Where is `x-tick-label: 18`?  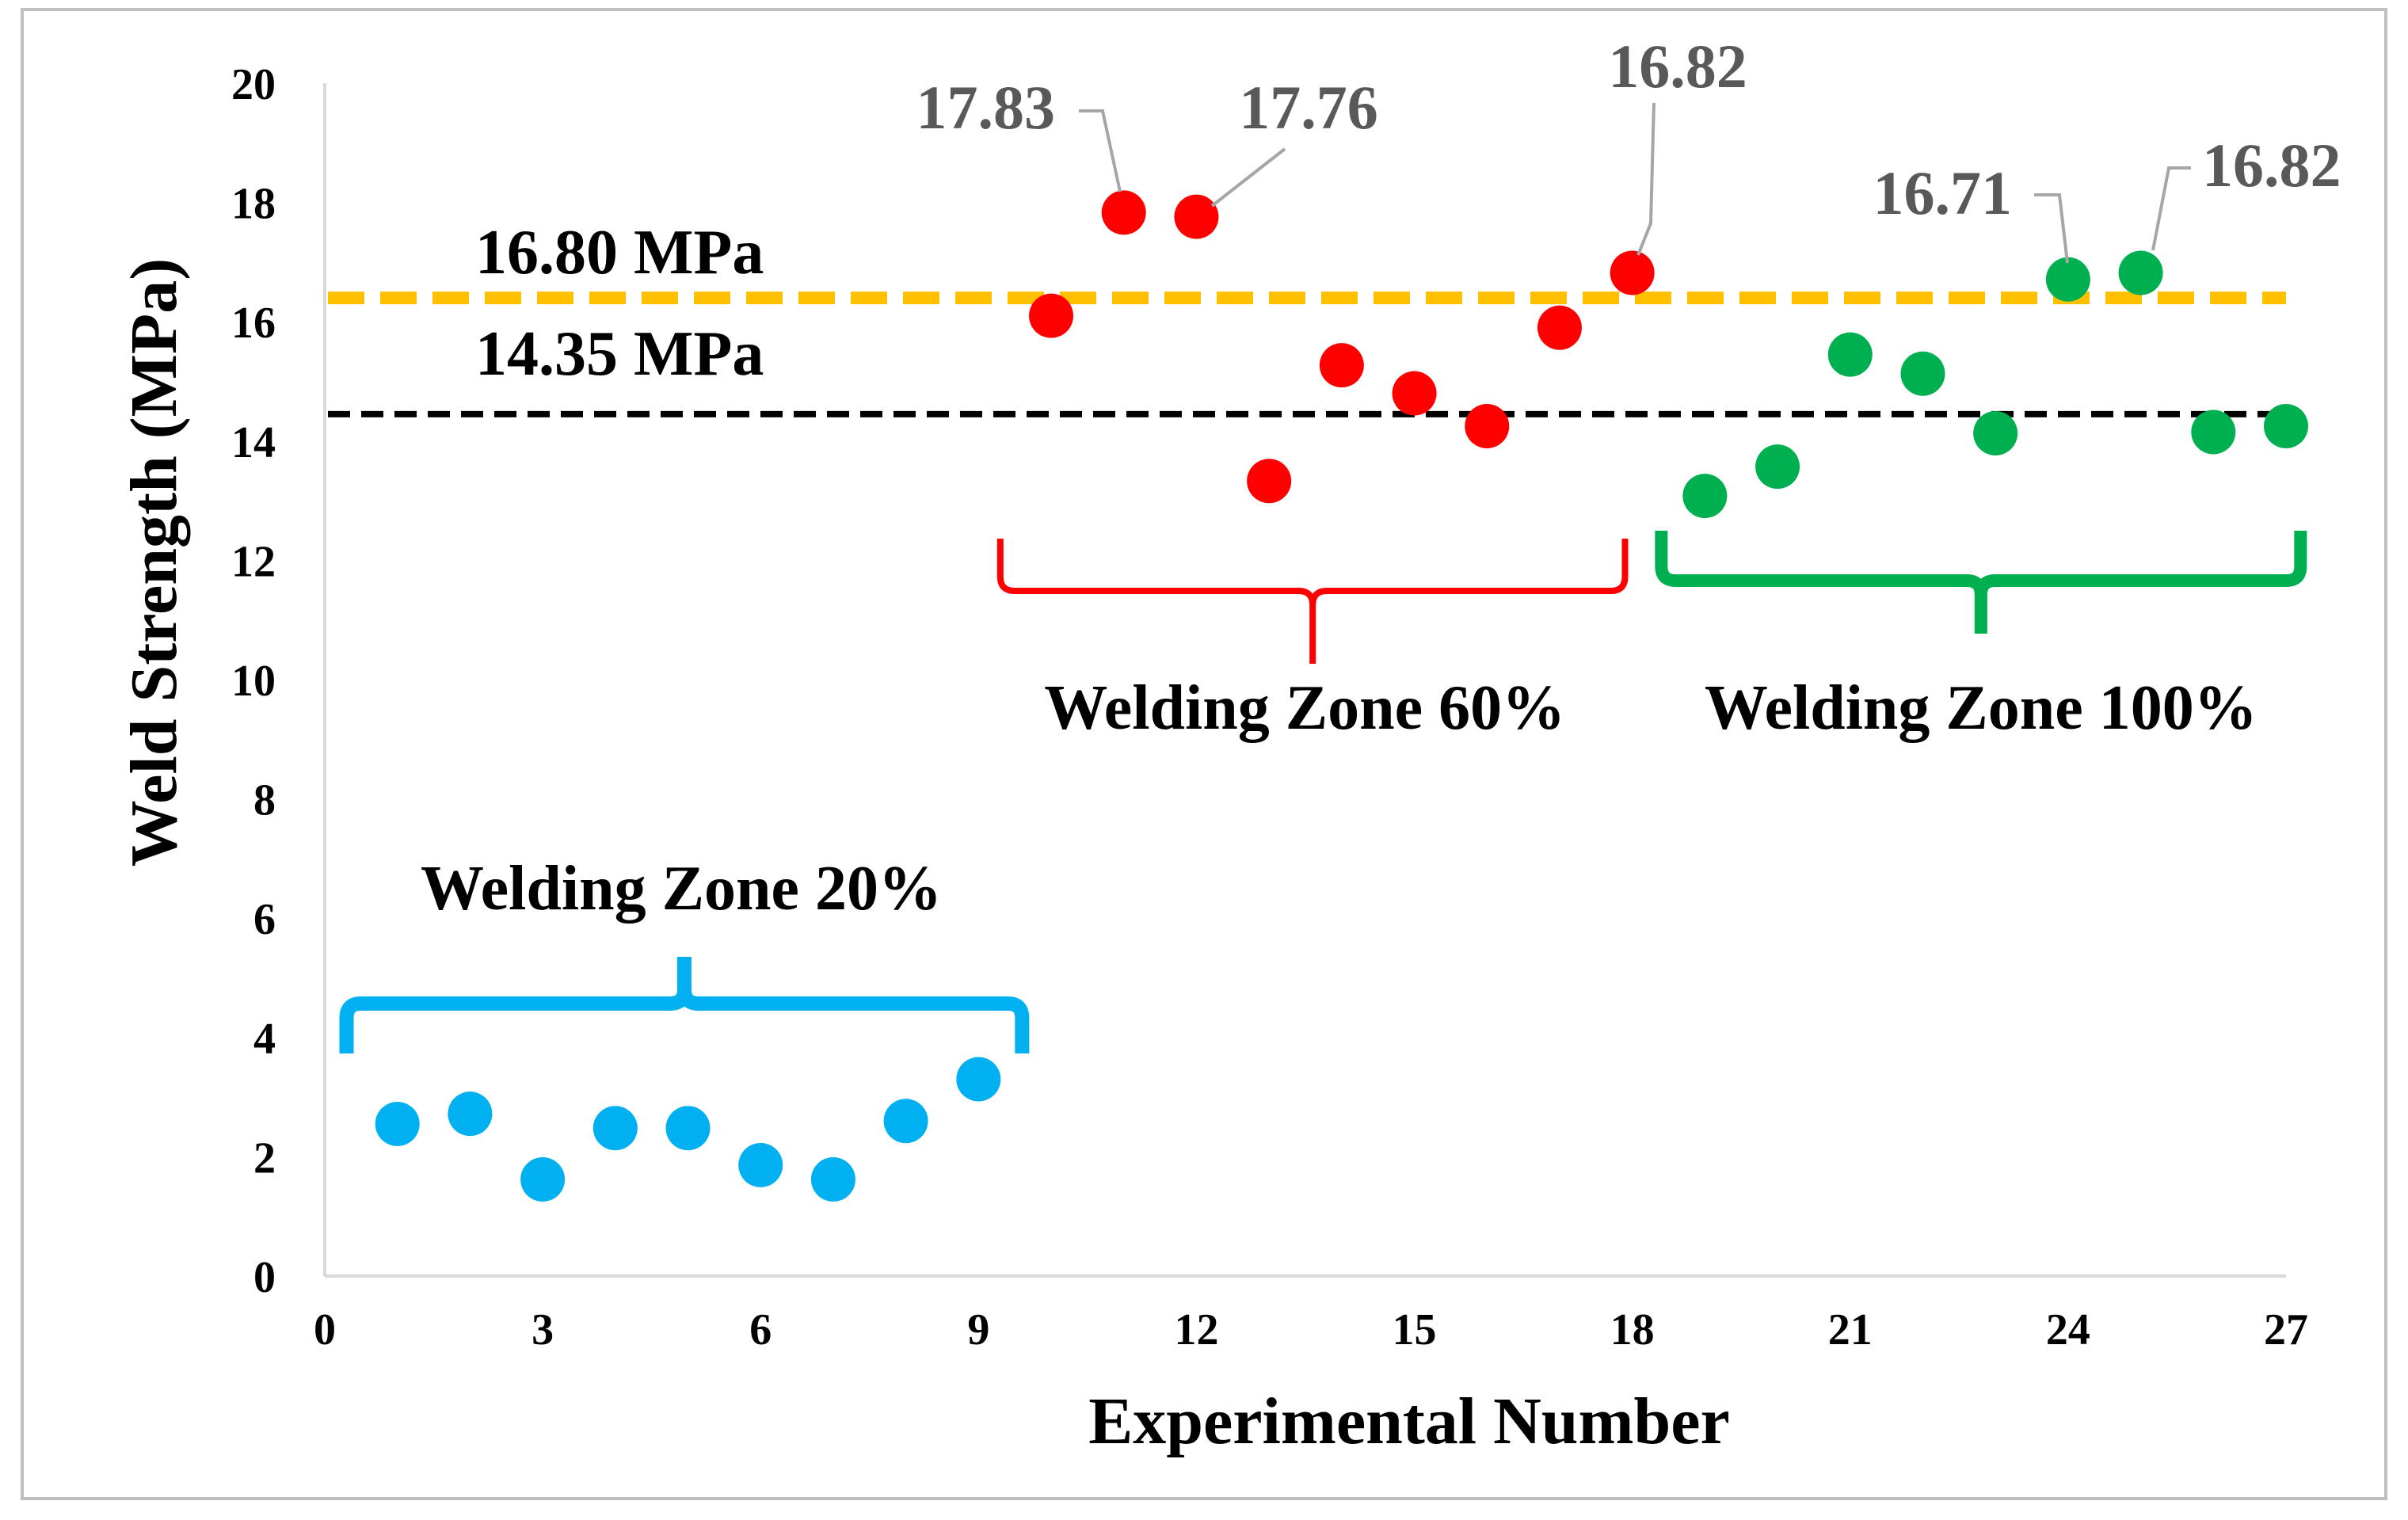
x-tick-label: 18 is located at coordinates (1633, 1329).